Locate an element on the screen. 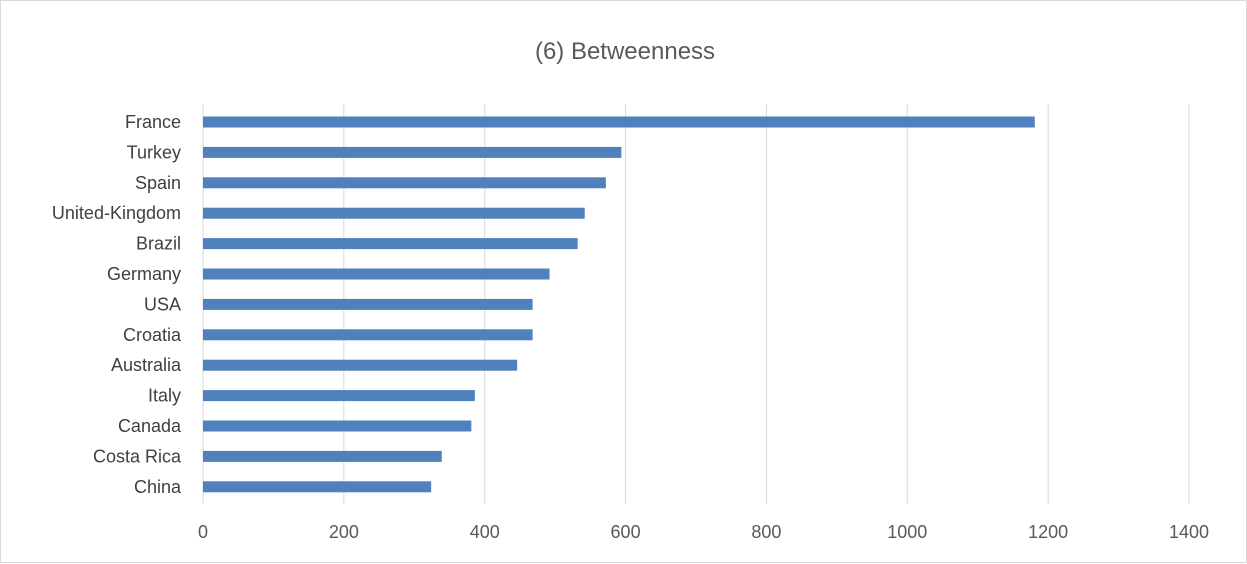 Image resolution: width=1247 pixels, height=564 pixels. bar-united-kingdom is located at coordinates (394, 213).